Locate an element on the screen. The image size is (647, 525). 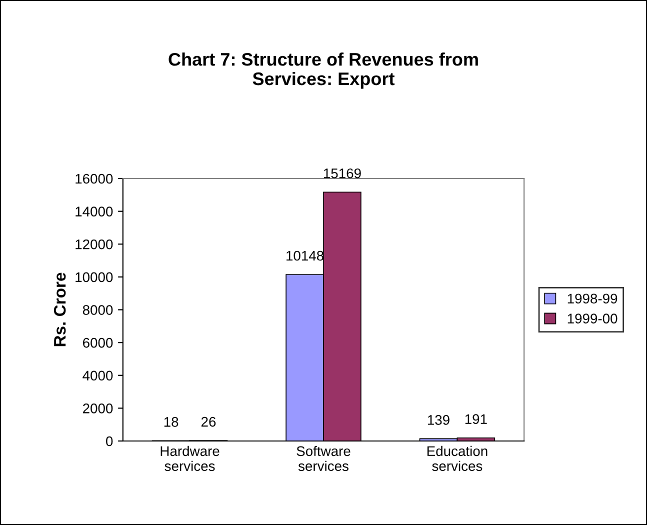
y-axis-title: Rs. Crore is located at coordinates (60, 309).